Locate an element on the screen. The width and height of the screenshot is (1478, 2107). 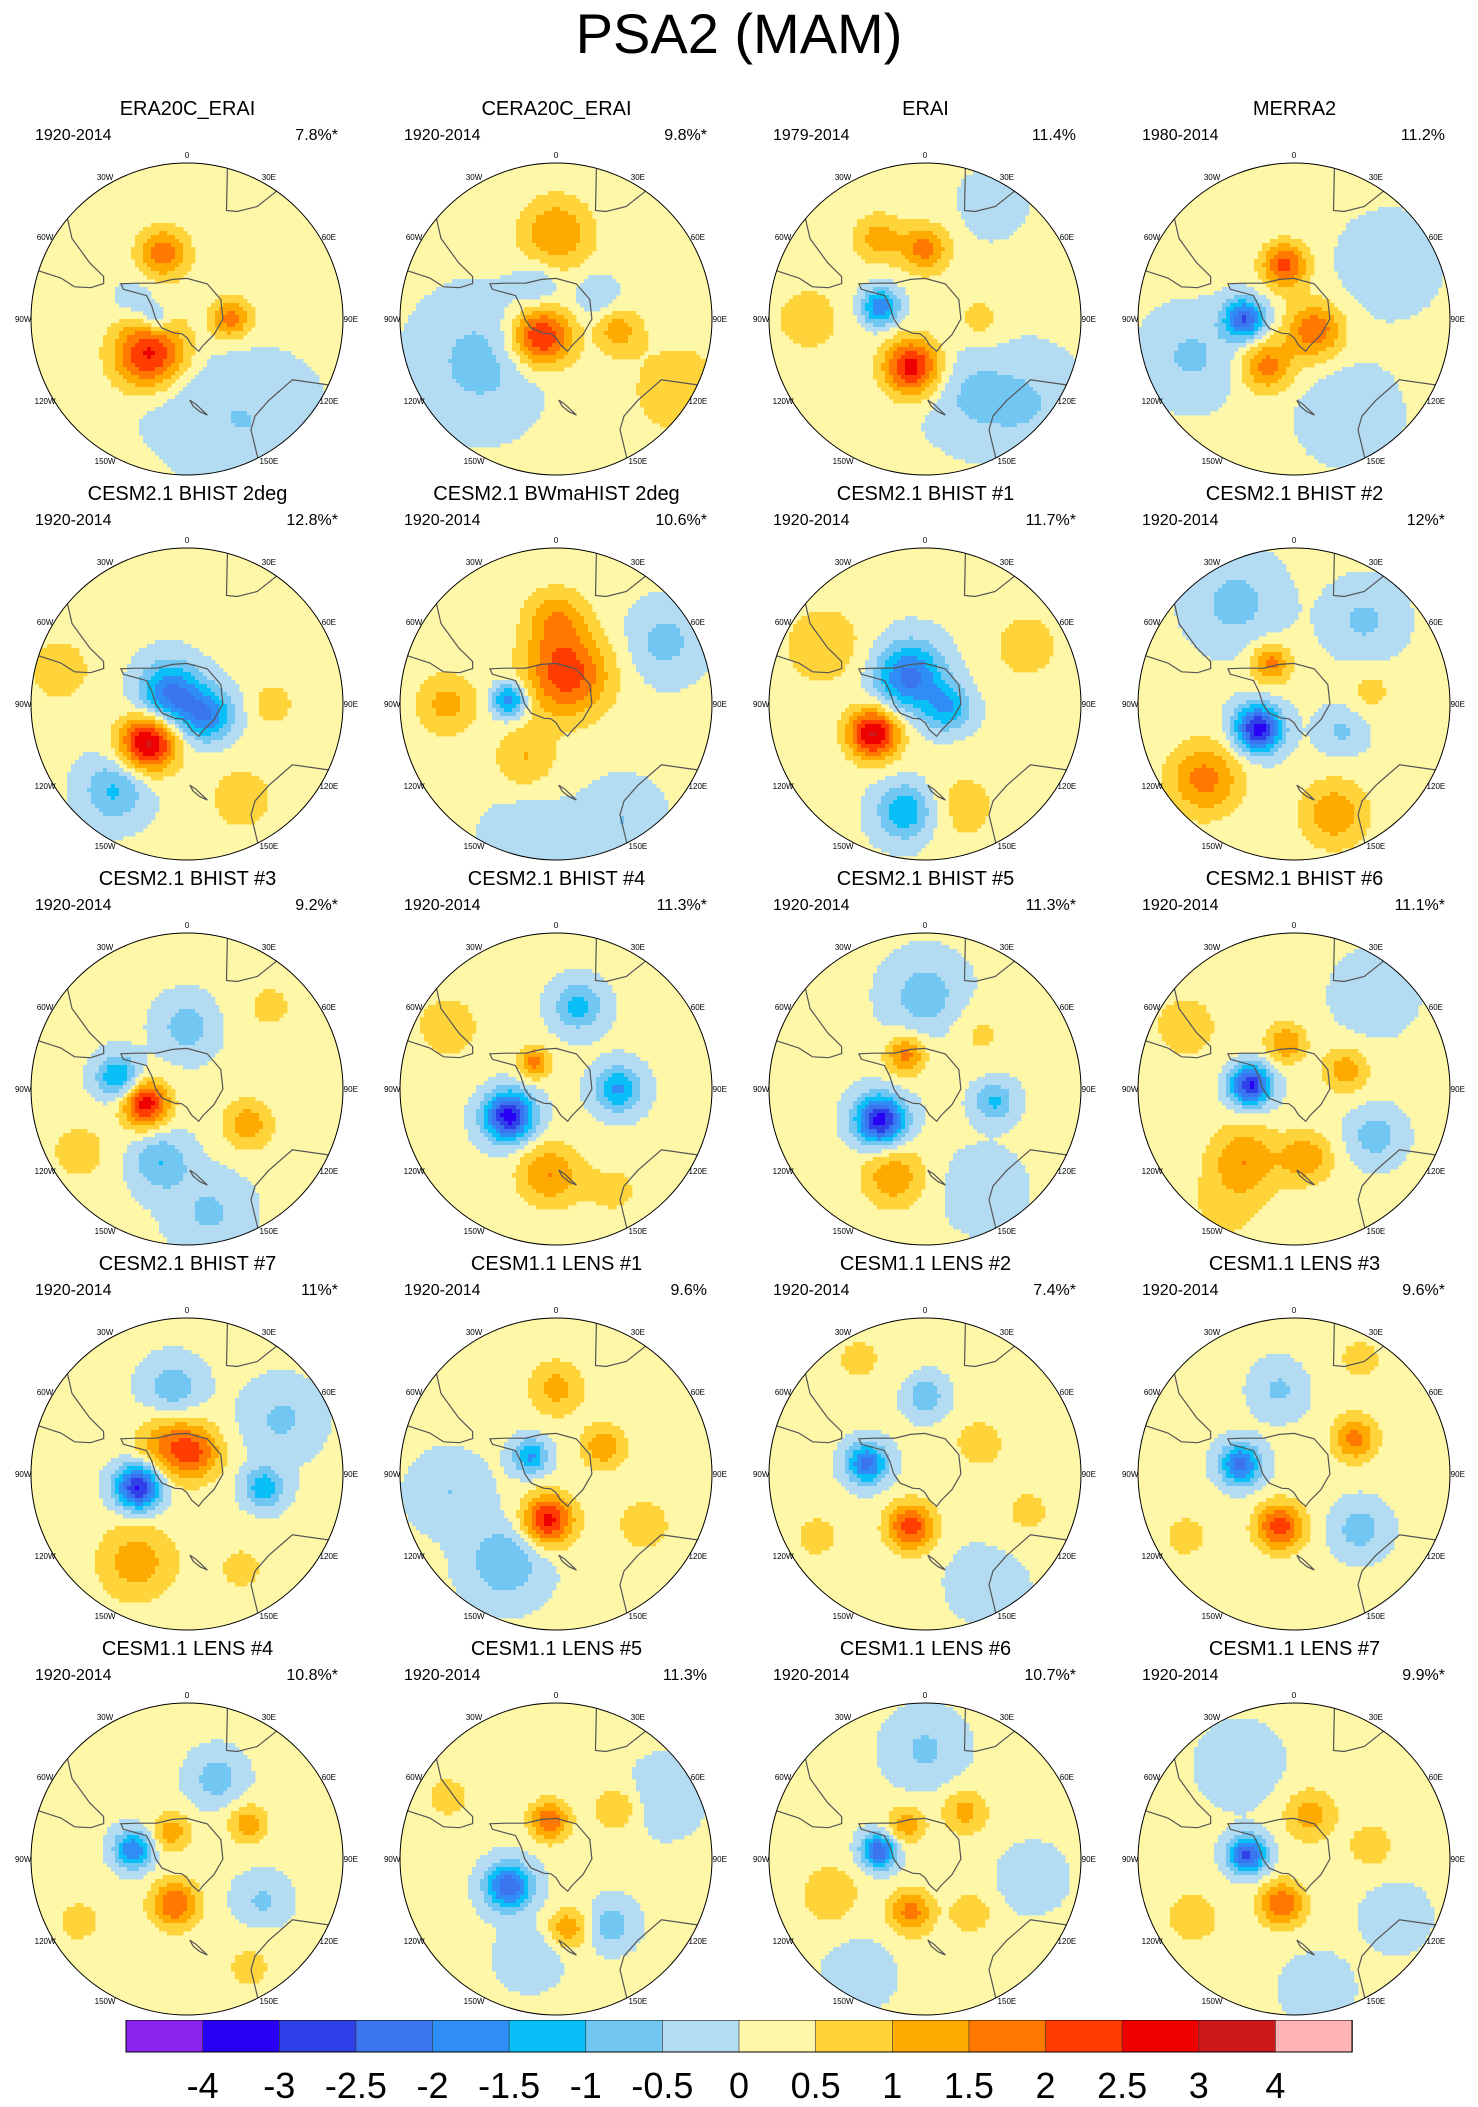
longitude-label: 150E is located at coordinates (638, 461).